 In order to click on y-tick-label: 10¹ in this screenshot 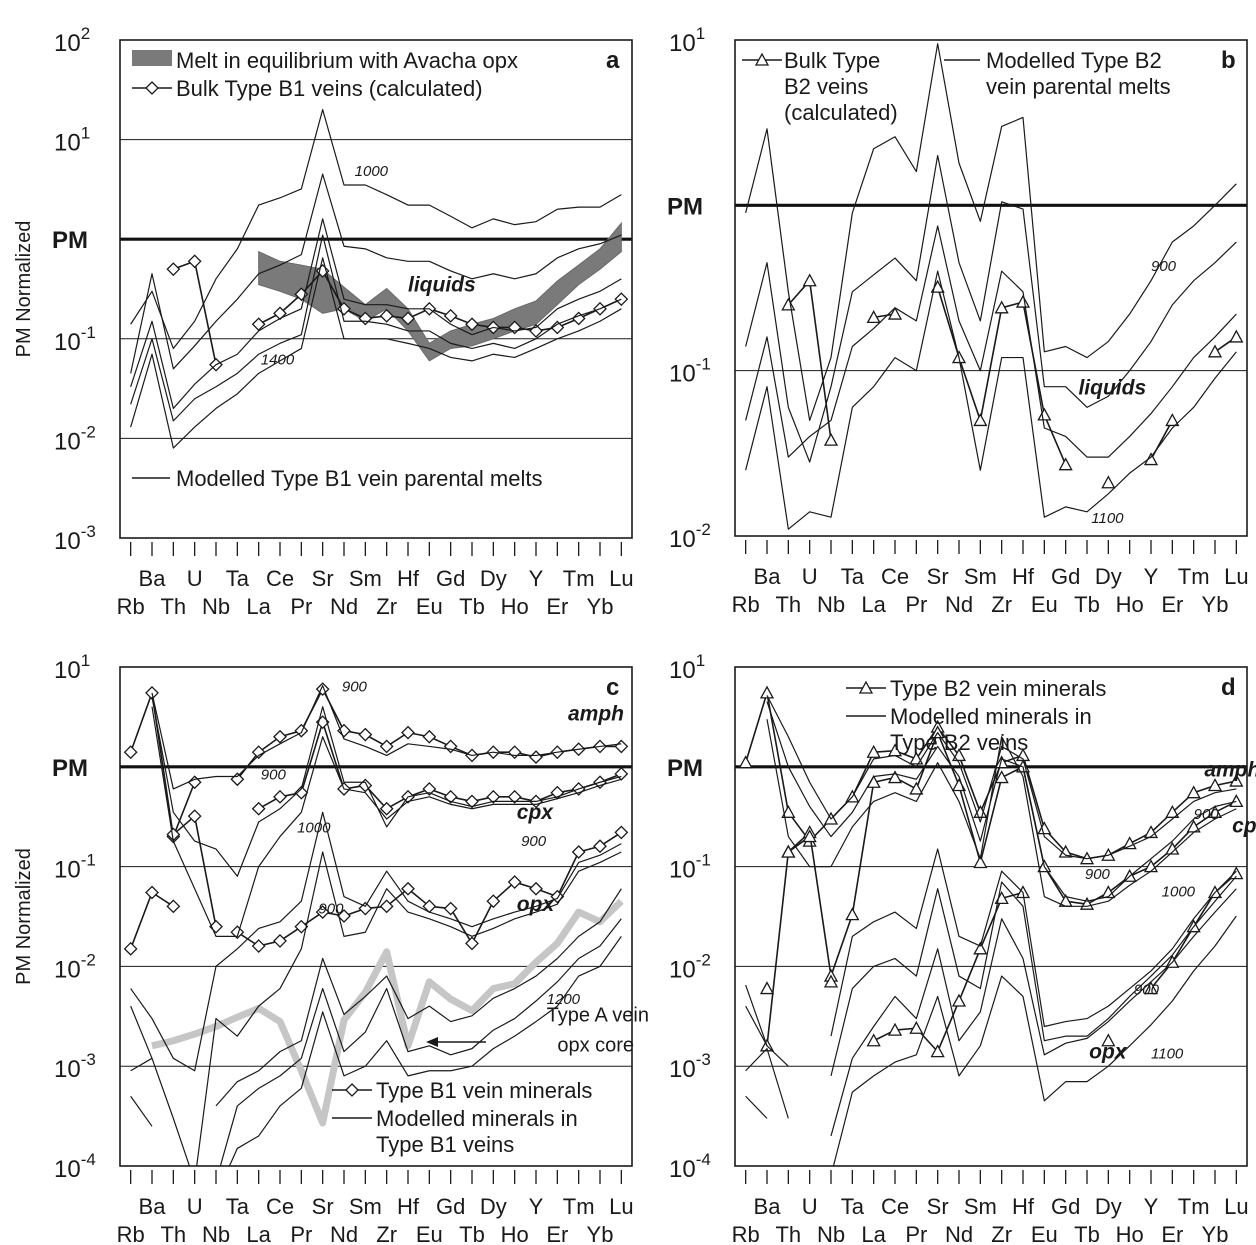, I will do `click(72, 140)`.